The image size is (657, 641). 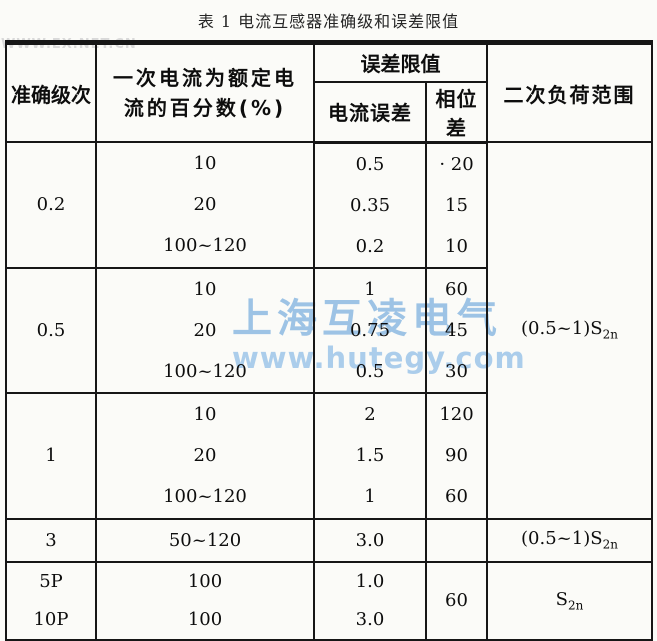 What do you see at coordinates (328, 21) in the screenshot?
I see `table-title: 表 1 电流互感器准确级和误差限值` at bounding box center [328, 21].